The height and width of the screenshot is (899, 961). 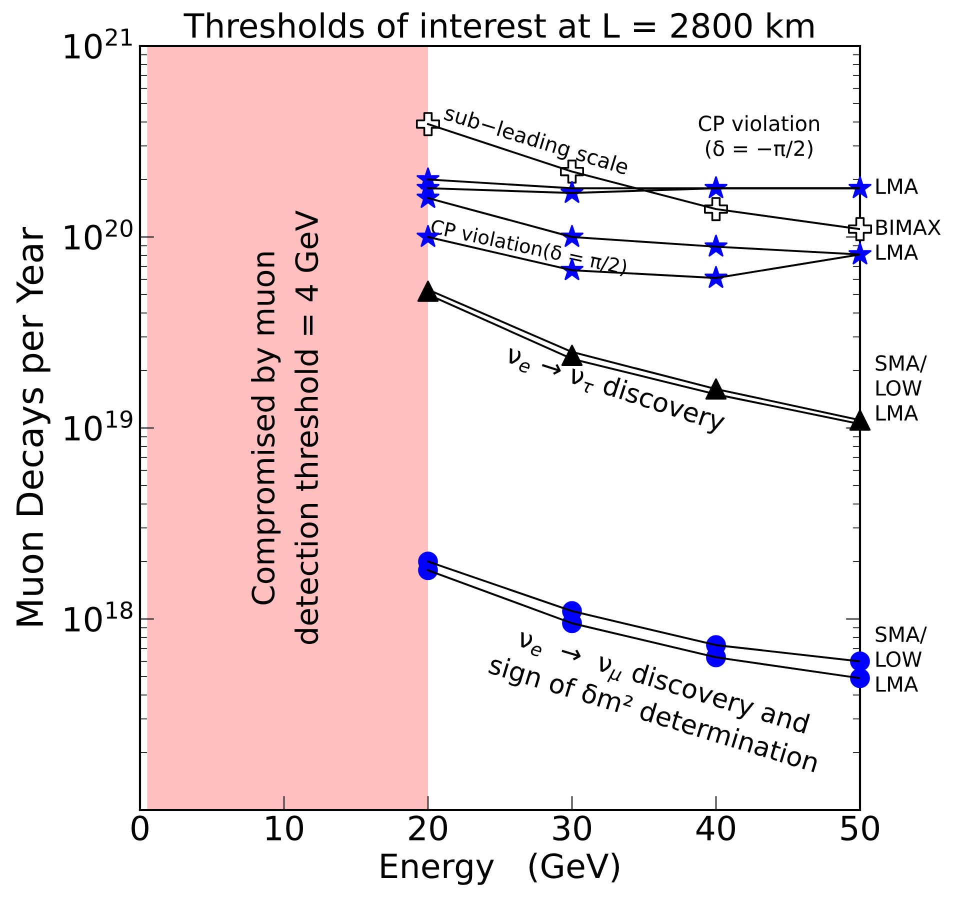 What do you see at coordinates (284, 427) in the screenshot?
I see `band-label: Compromised by muon detection threshold = 4 GeV` at bounding box center [284, 427].